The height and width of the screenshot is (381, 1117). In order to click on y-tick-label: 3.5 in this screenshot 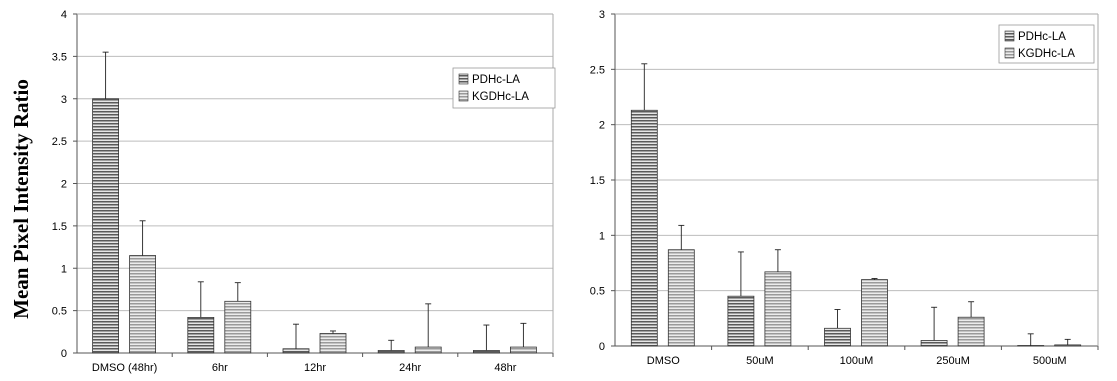, I will do `click(59, 57)`.